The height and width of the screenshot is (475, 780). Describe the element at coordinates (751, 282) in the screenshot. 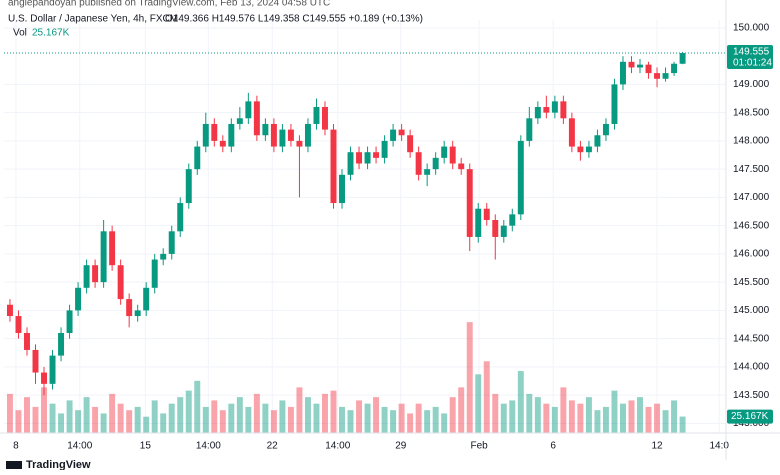

I see `y-tick-label: 145.500` at that location.